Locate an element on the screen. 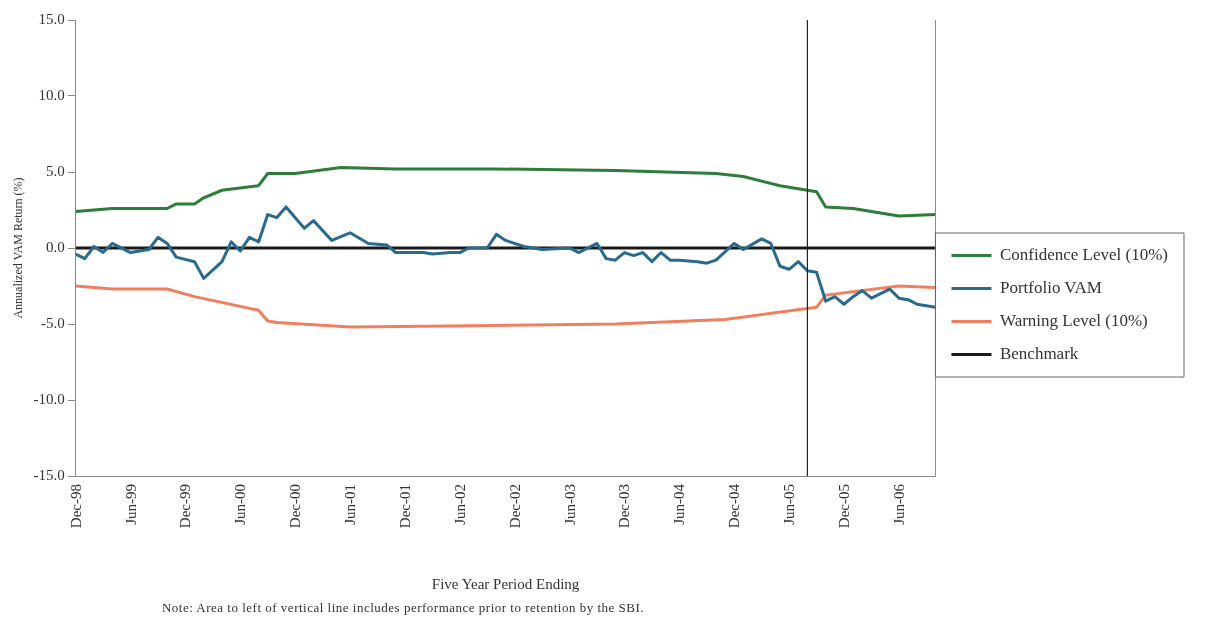 Image resolution: width=1216 pixels, height=628 pixels. legend-label: Warning Level (10%) is located at coordinates (1073, 320).